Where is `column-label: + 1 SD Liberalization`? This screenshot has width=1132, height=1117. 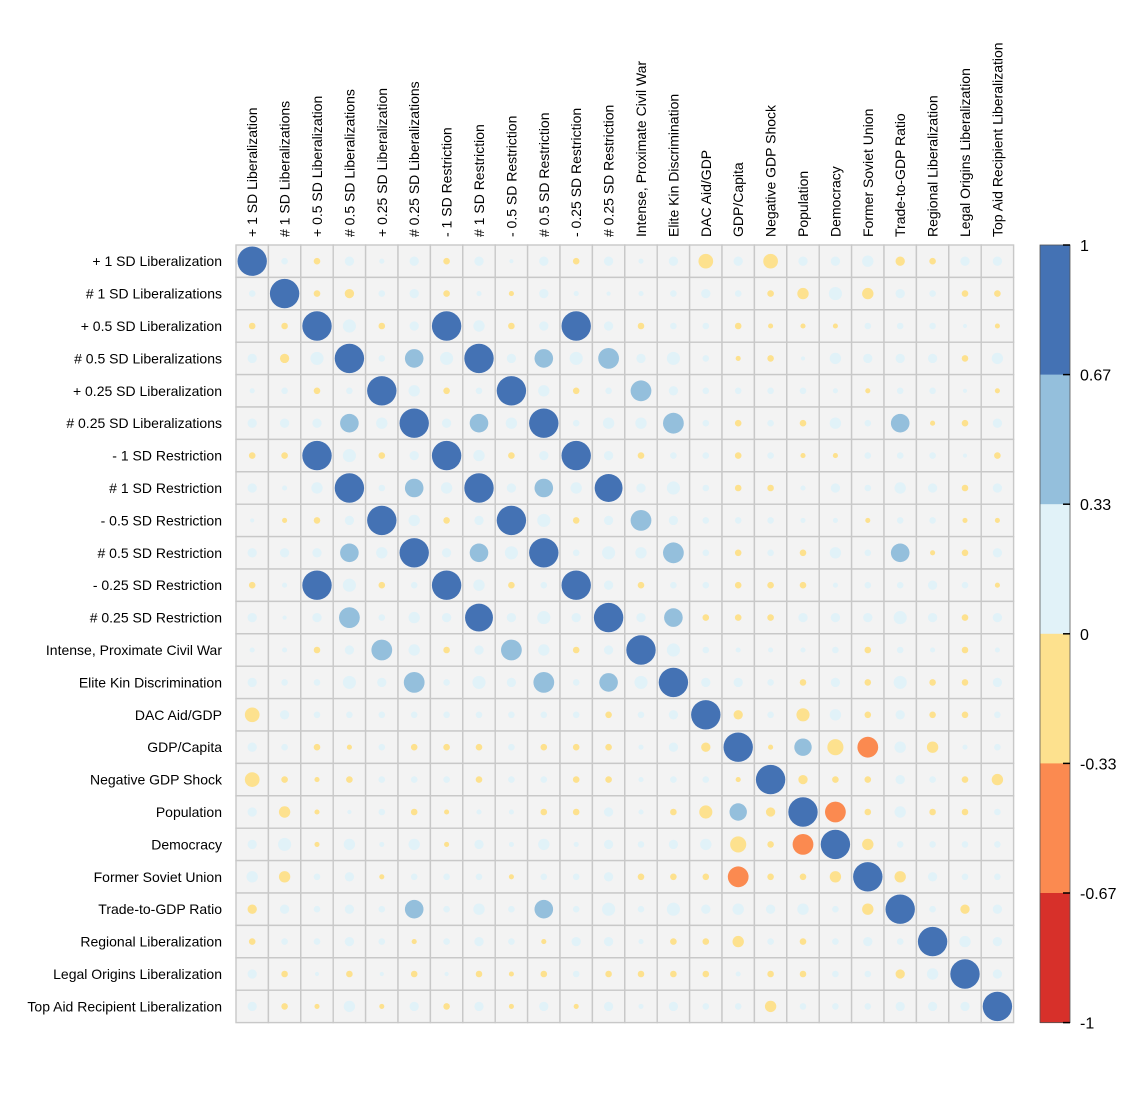 column-label: + 1 SD Liberalization is located at coordinates (252, 172).